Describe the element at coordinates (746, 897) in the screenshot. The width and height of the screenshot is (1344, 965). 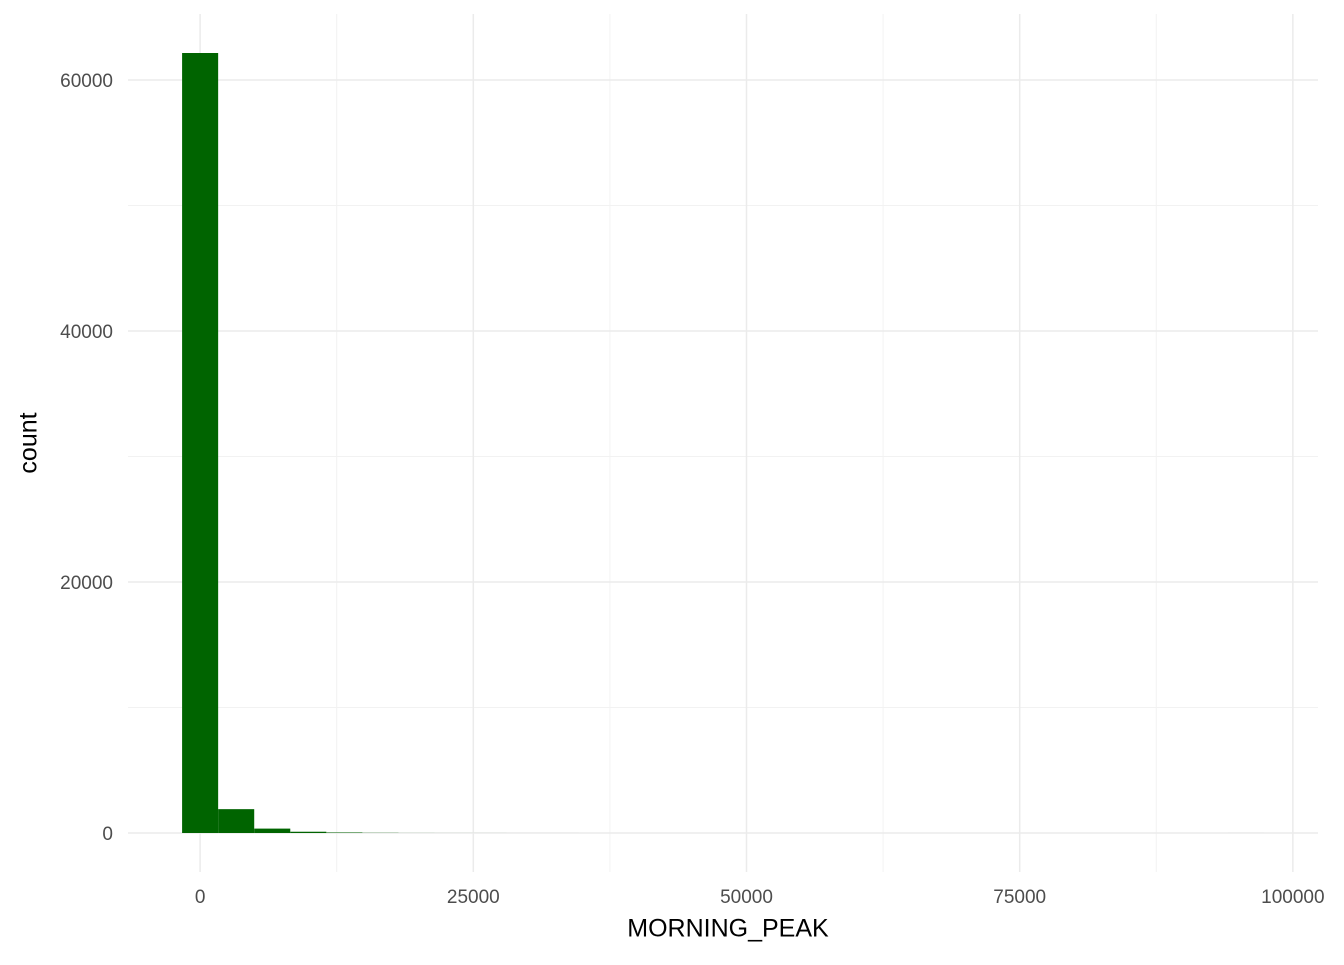
I see `x-tick-label: 50000` at that location.